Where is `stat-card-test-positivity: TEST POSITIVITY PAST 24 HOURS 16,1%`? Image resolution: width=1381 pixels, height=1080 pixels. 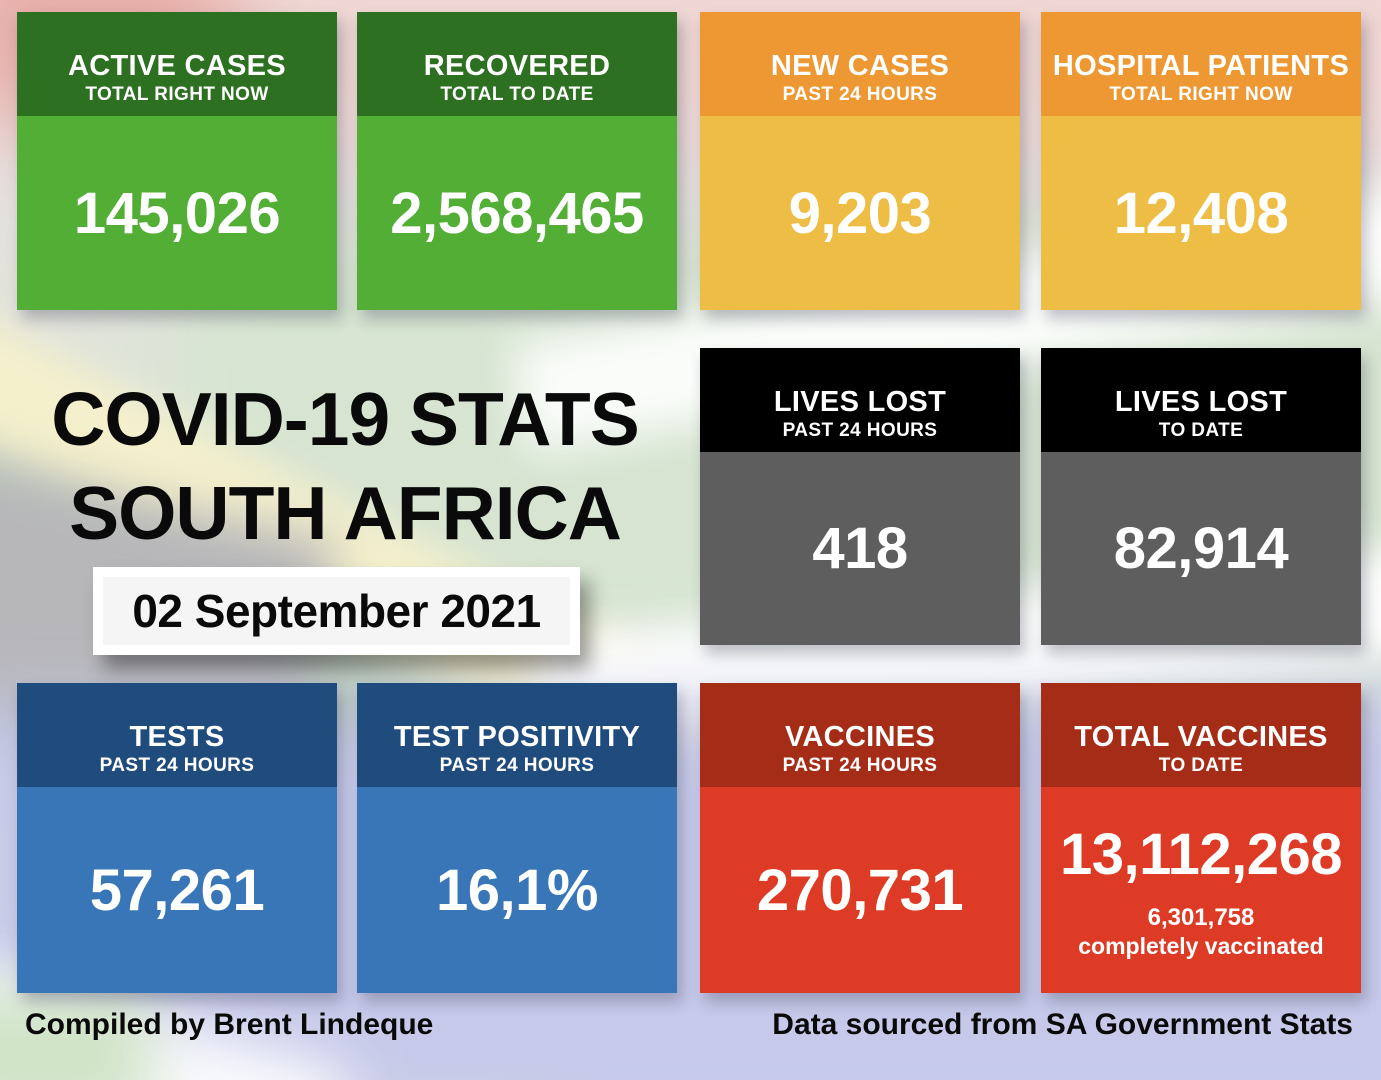
stat-card-test-positivity: TEST POSITIVITY PAST 24 HOURS 16,1% is located at coordinates (517, 838).